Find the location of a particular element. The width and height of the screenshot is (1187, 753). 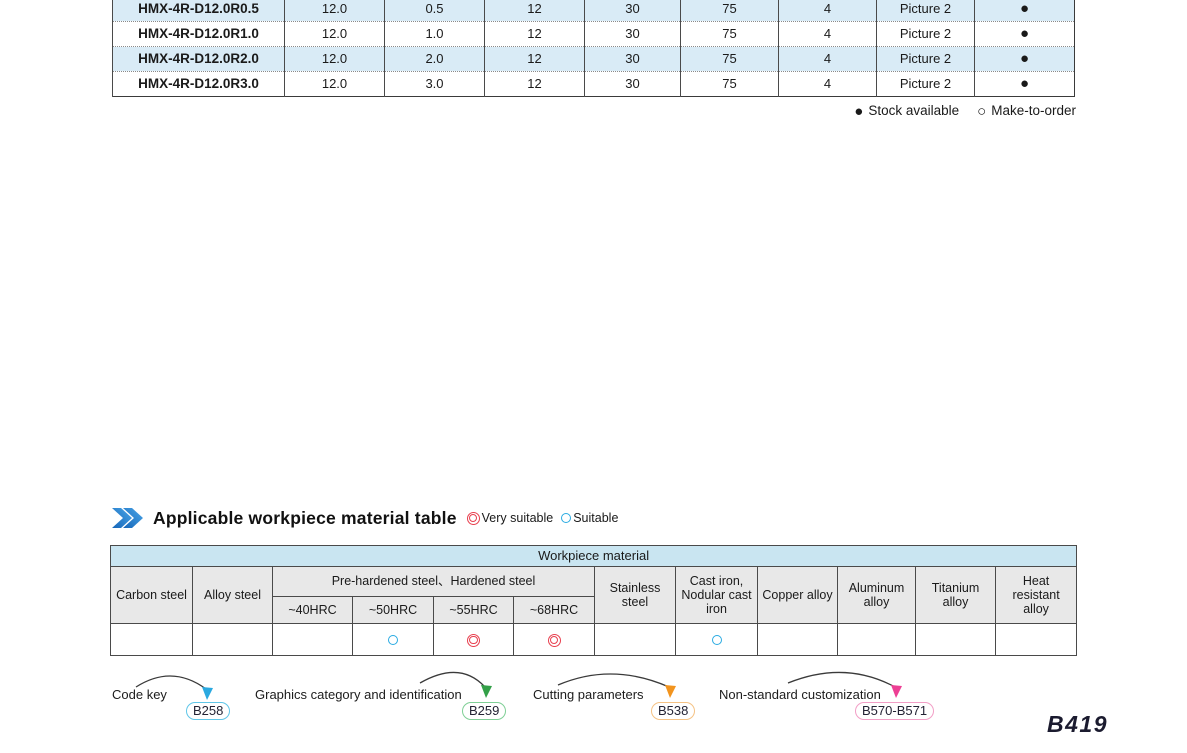

arrowhead-nonstandard is located at coordinates (896, 691).